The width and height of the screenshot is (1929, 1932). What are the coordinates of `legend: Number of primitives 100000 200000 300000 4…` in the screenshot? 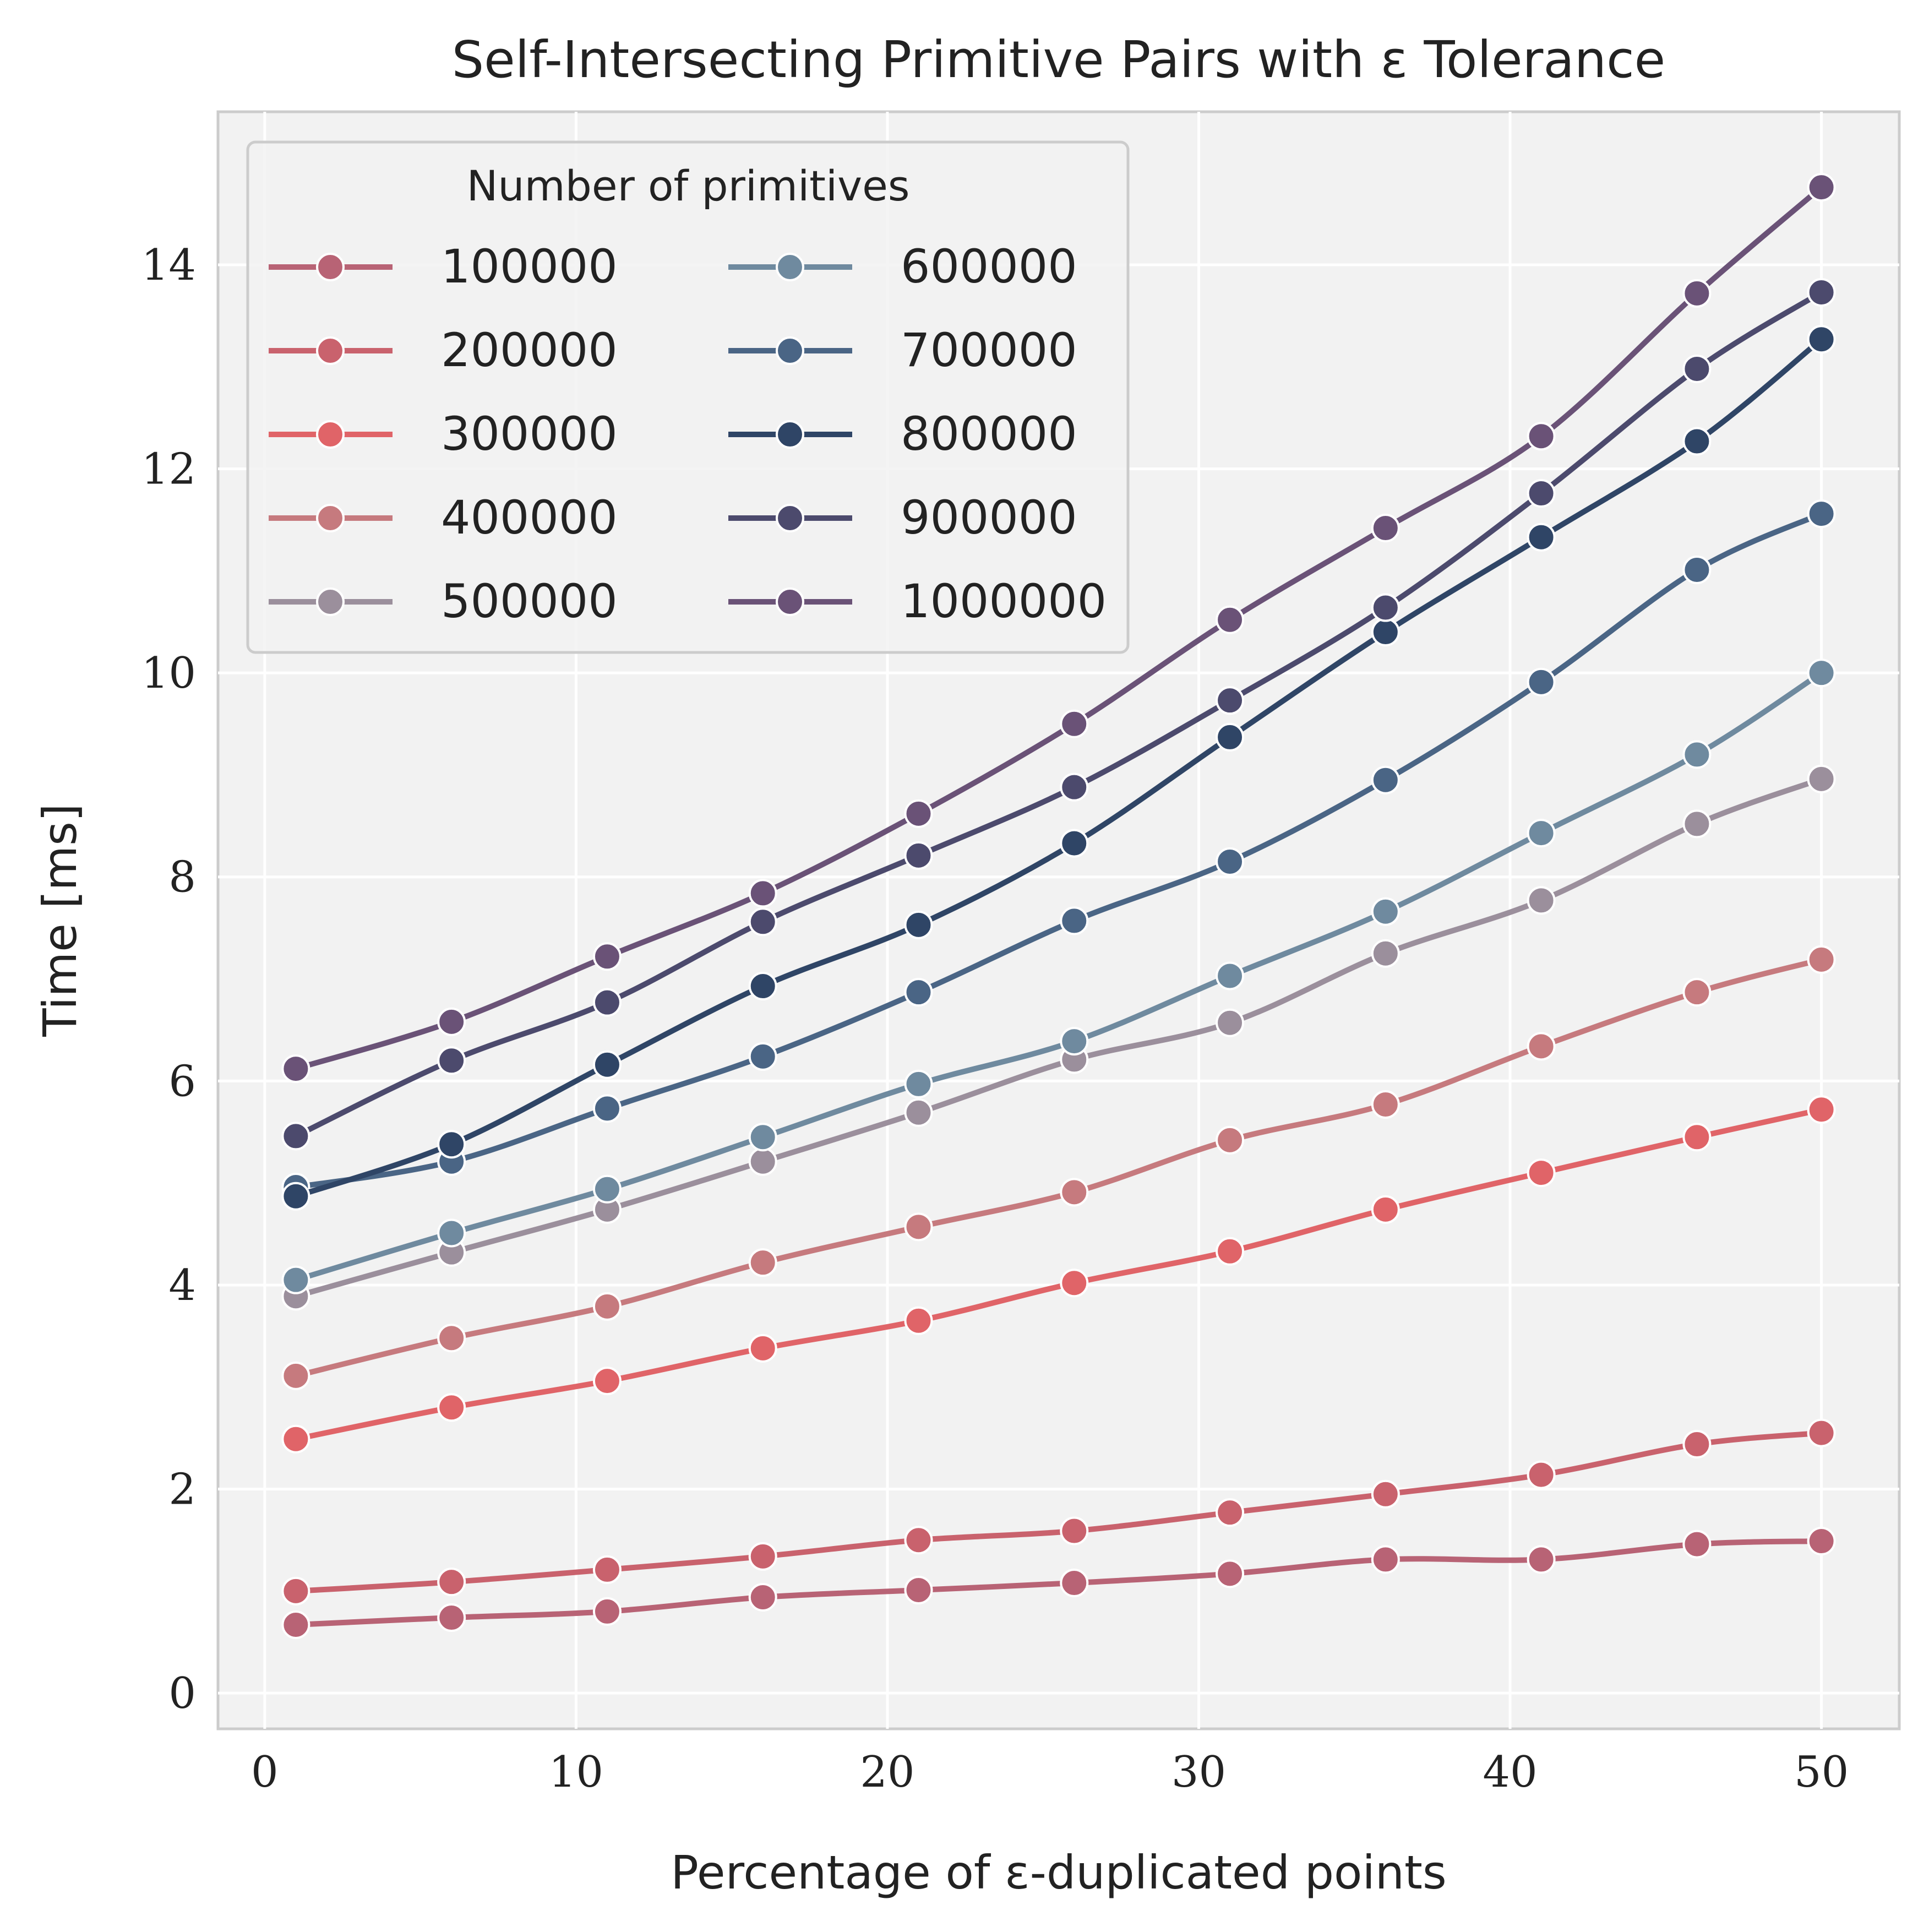 It's located at (688, 397).